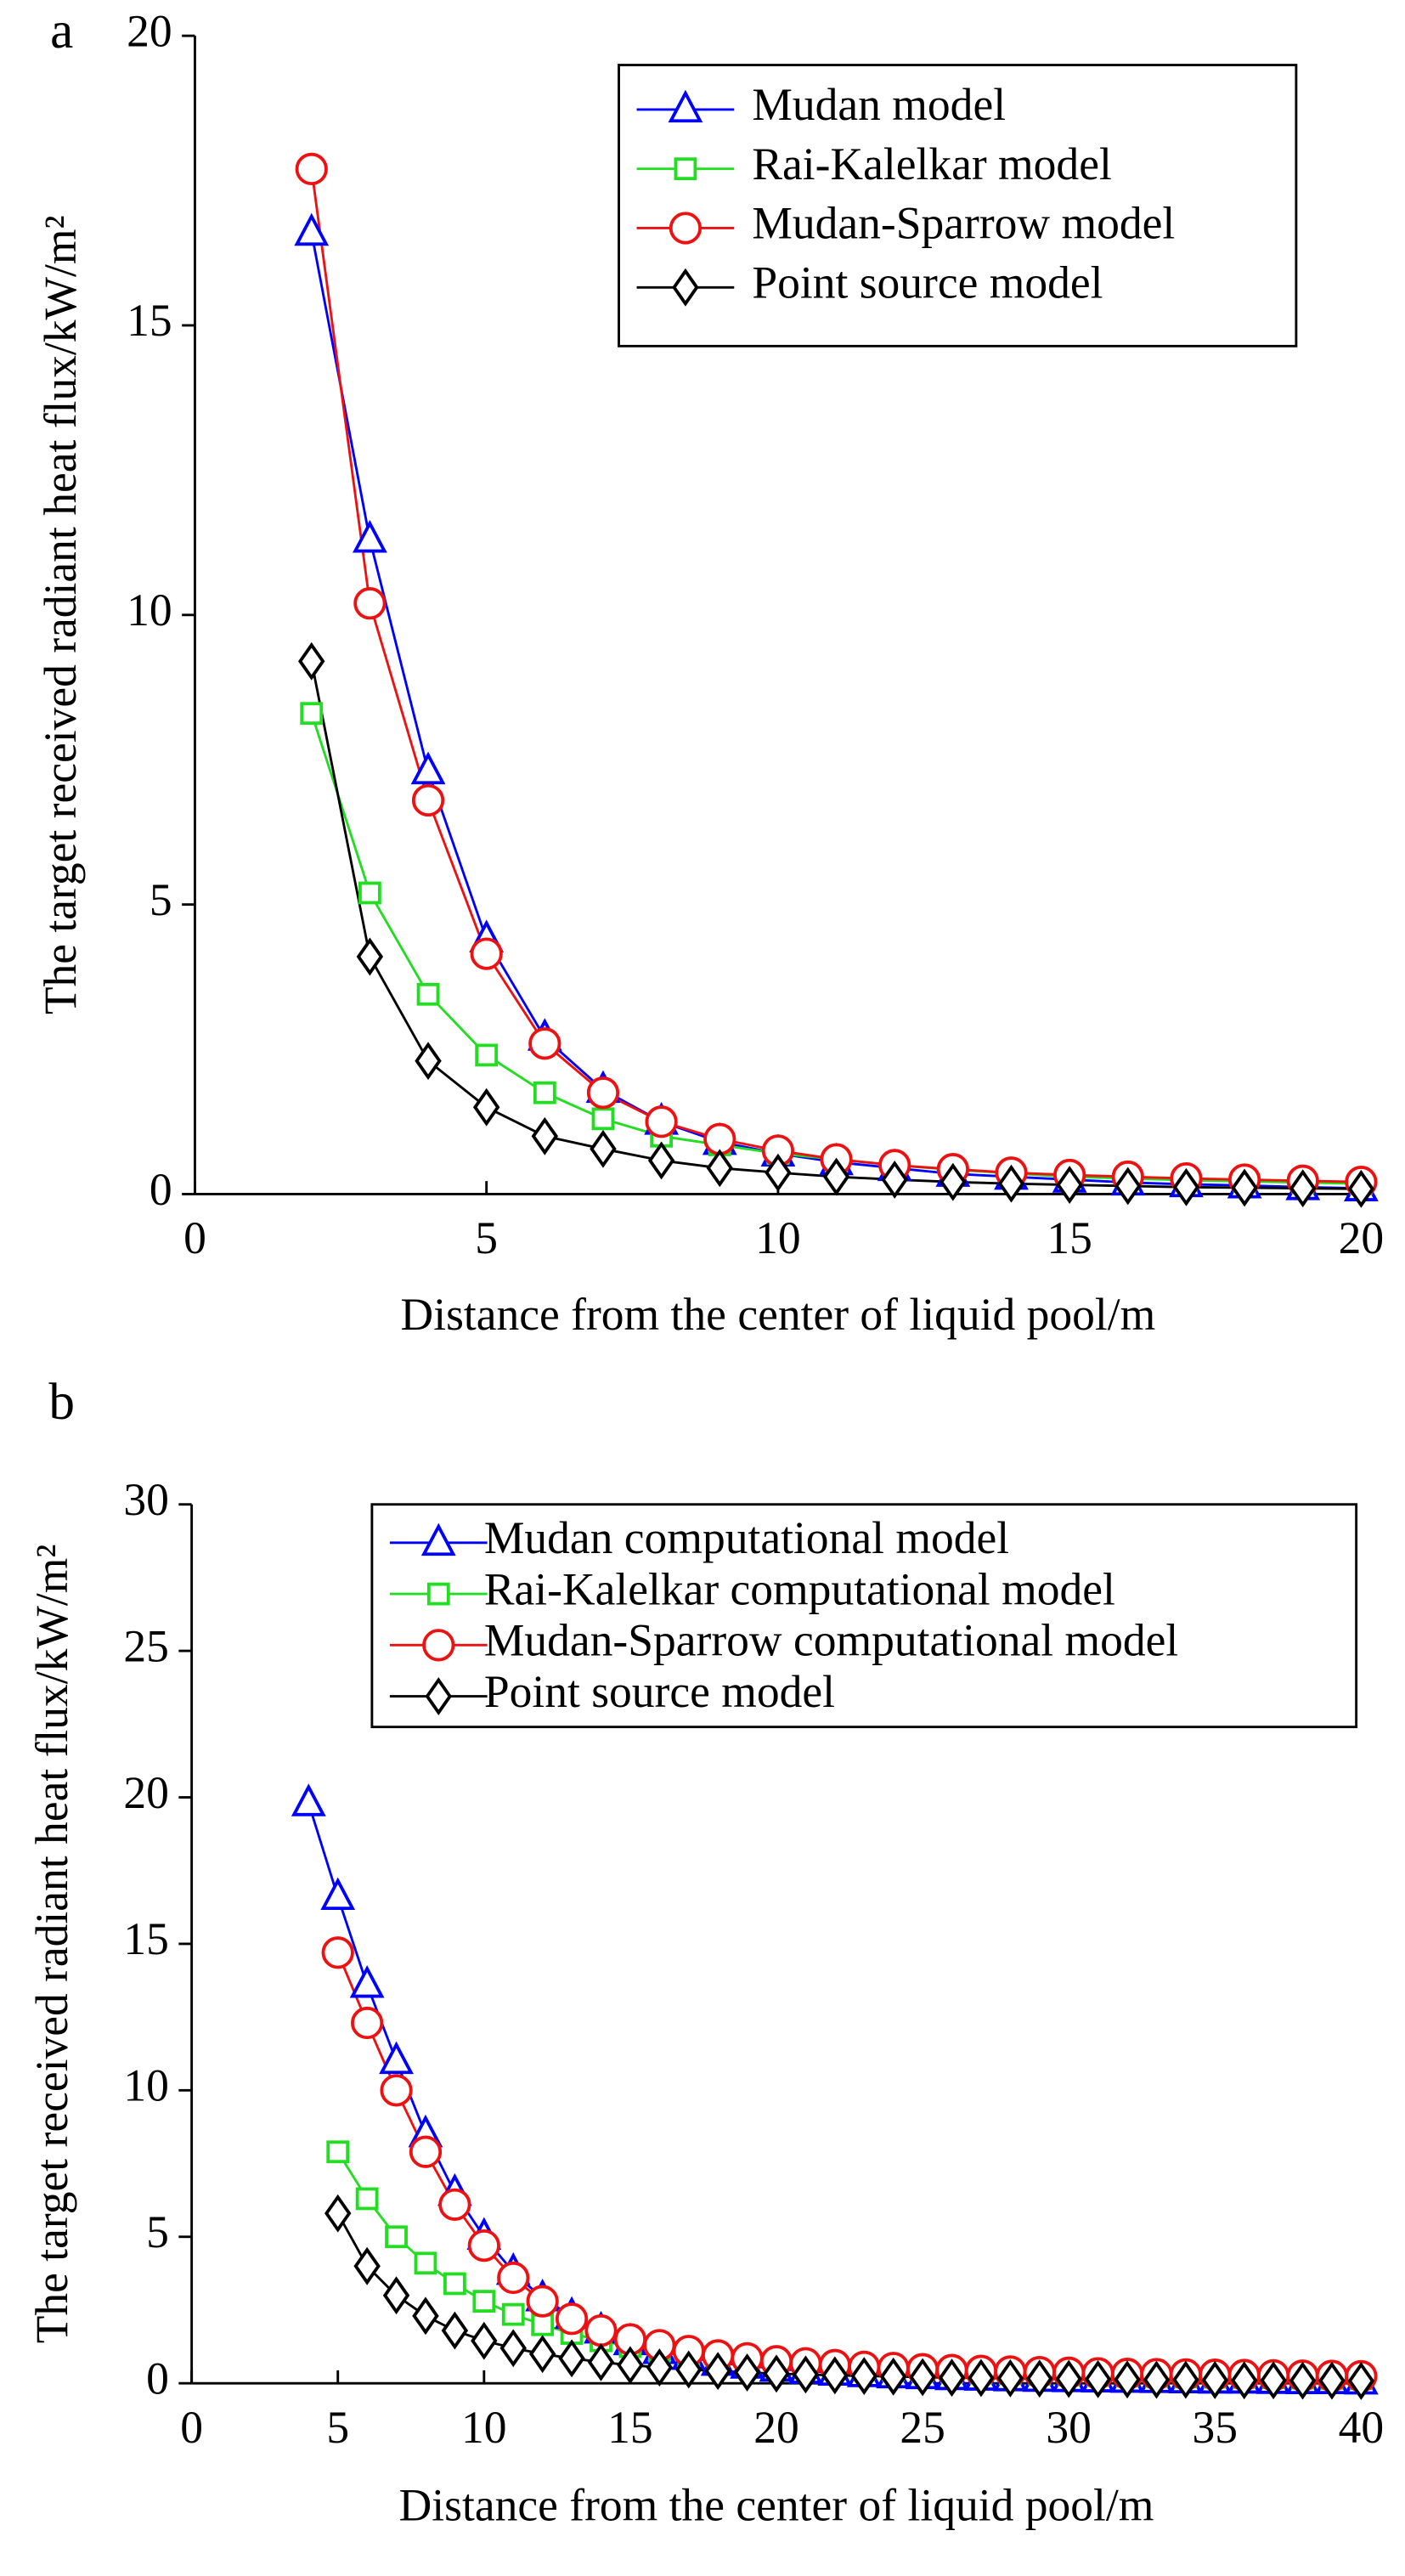 Image resolution: width=1405 pixels, height=2576 pixels. I want to click on x-tick-label: 0, so click(194, 1237).